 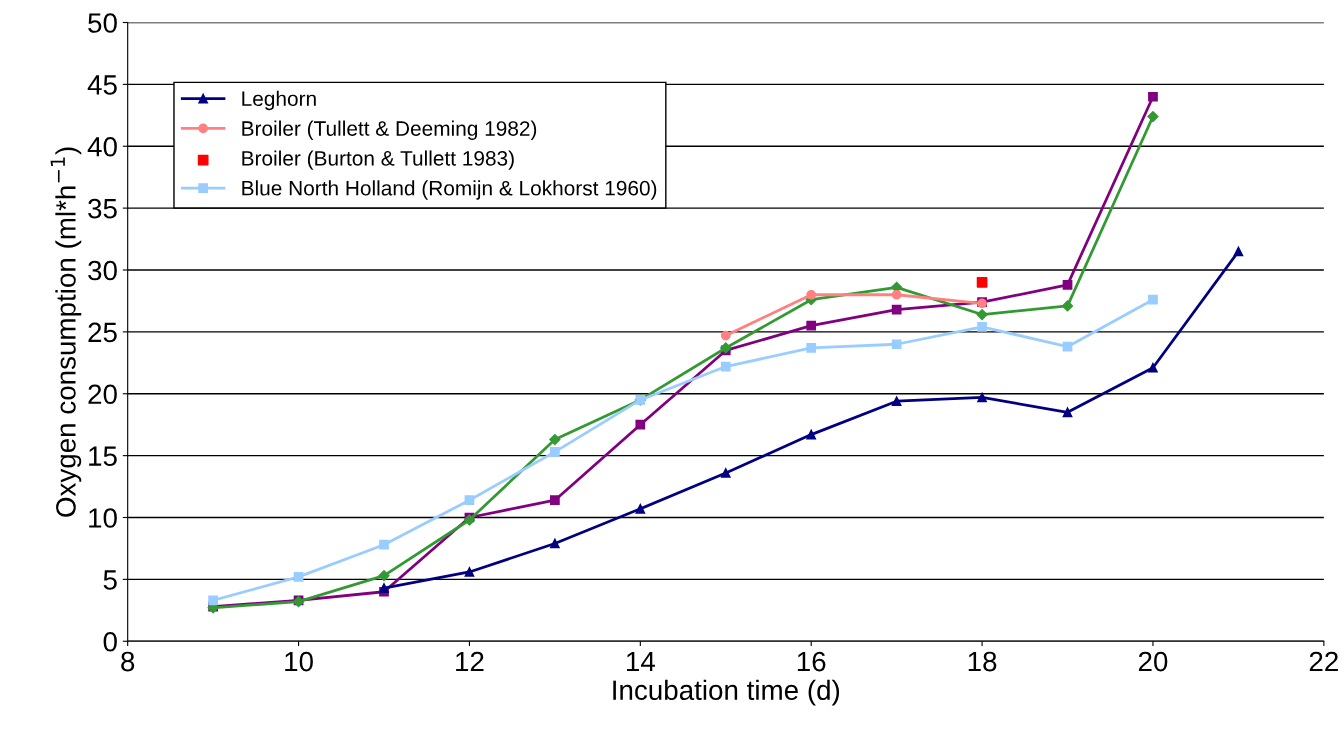 I want to click on y-tick-label: 20, so click(x=102, y=394).